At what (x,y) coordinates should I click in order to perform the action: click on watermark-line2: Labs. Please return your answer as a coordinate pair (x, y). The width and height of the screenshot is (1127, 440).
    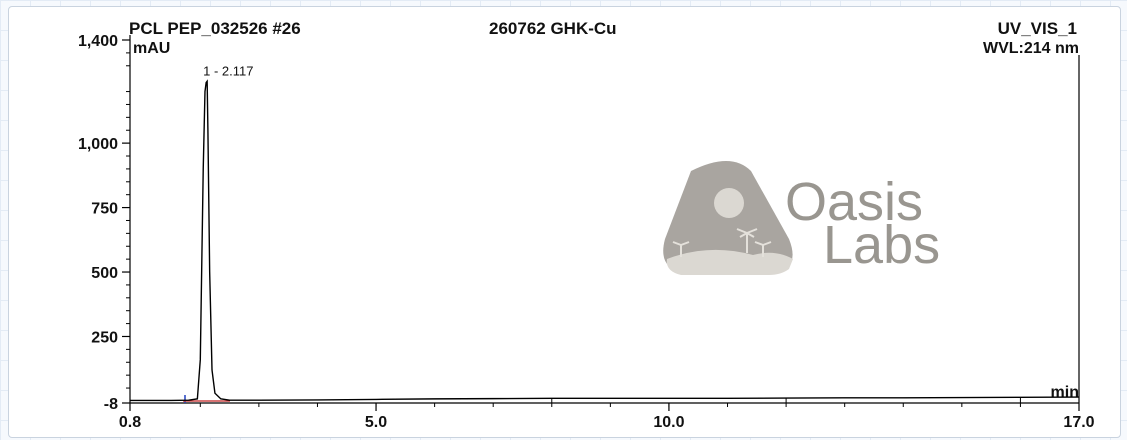
    Looking at the image, I should click on (881, 245).